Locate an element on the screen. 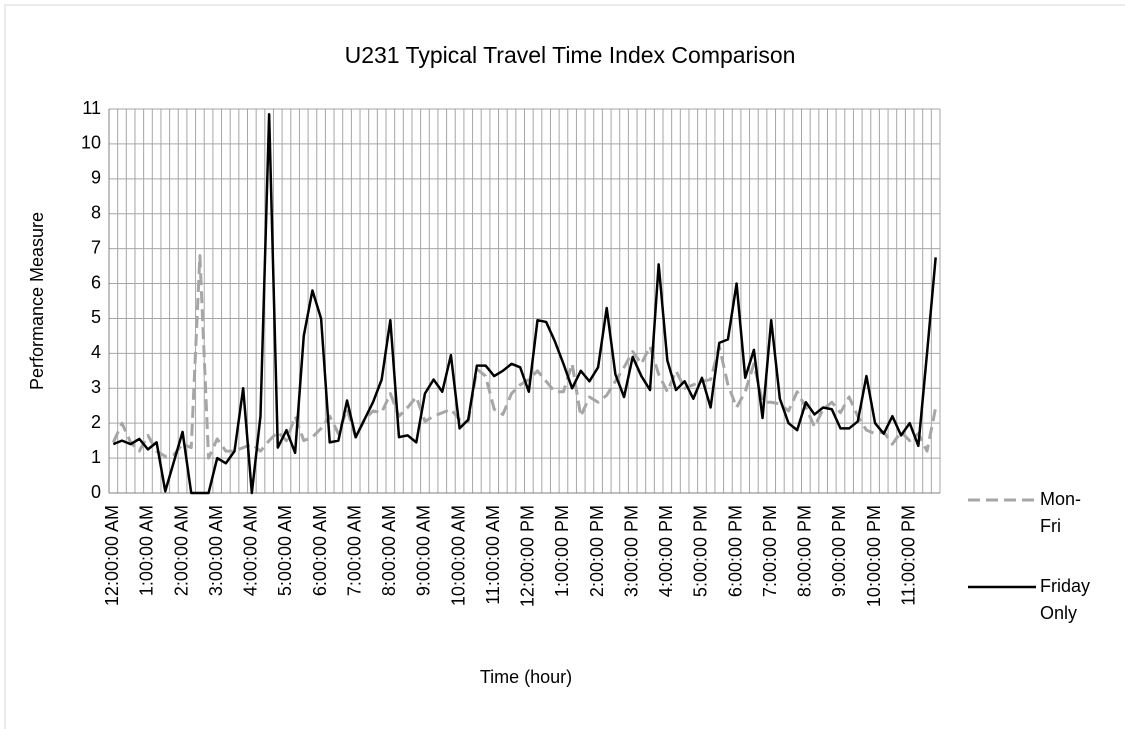 The image size is (1125, 729). x-tick-label: 3:00:00 AM is located at coordinates (216, 550).